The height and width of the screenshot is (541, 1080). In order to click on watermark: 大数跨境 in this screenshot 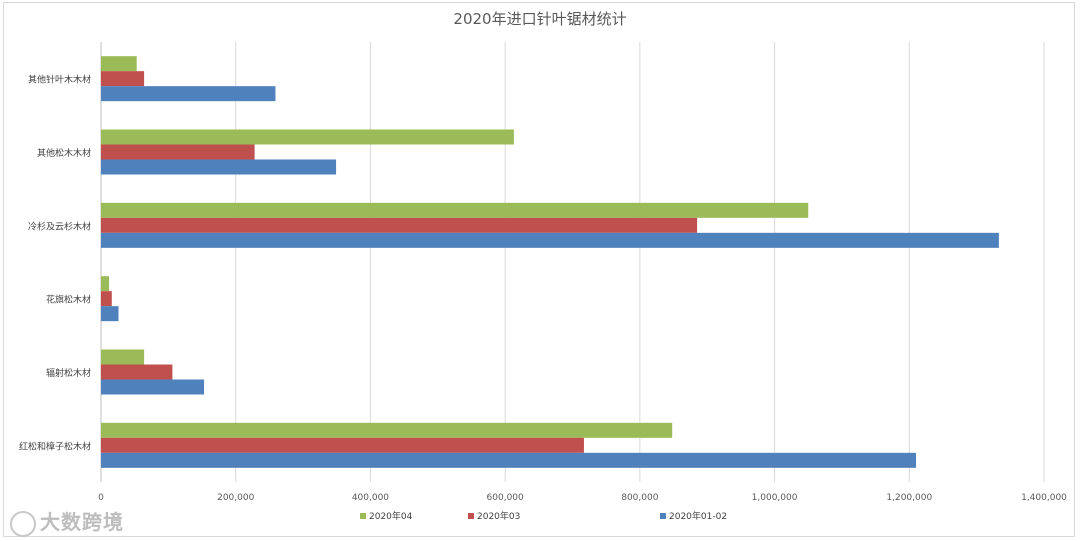, I will do `click(67, 521)`.